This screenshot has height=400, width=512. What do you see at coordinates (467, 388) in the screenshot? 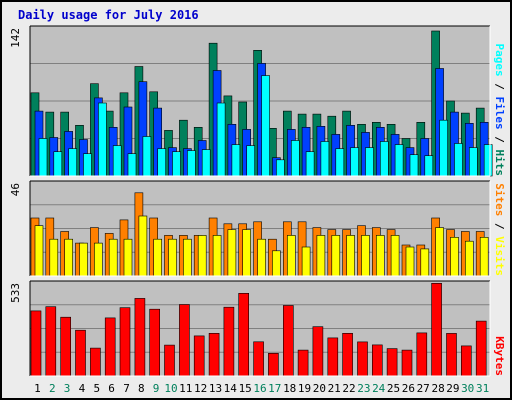
I see `day-label-30: 30` at bounding box center [467, 388].